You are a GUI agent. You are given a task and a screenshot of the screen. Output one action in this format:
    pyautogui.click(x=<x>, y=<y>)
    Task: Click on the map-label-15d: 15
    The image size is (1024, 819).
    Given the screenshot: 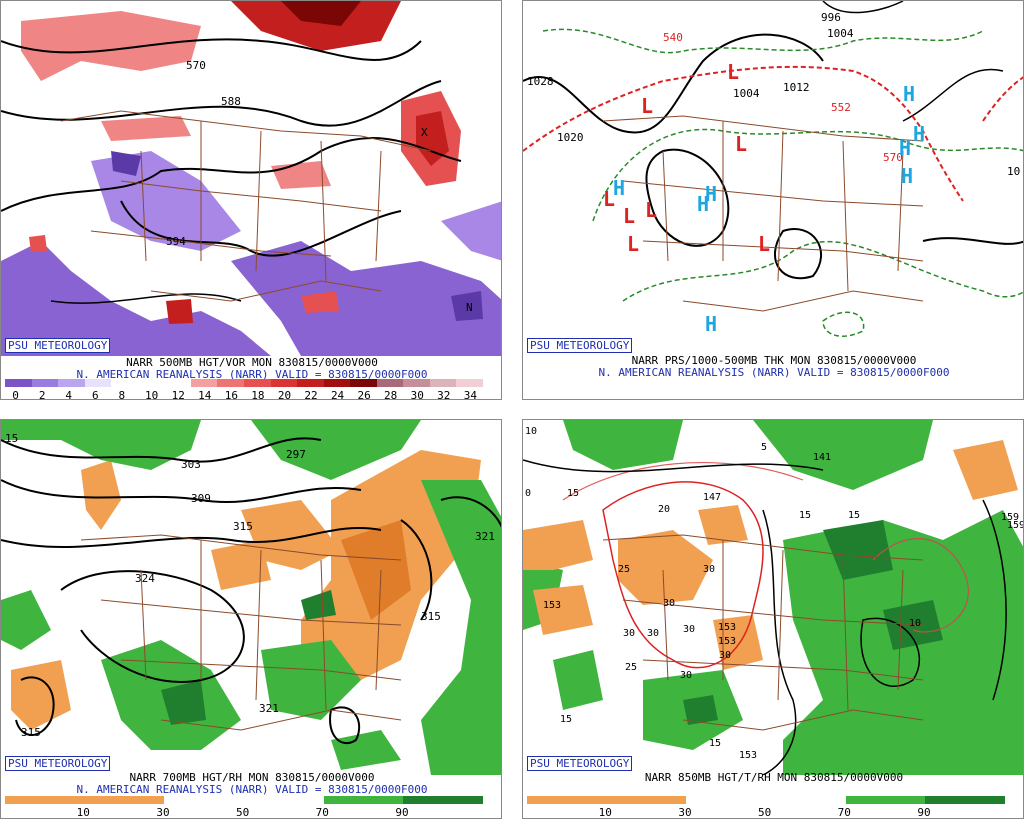 What is the action you would take?
    pyautogui.click(x=573, y=493)
    